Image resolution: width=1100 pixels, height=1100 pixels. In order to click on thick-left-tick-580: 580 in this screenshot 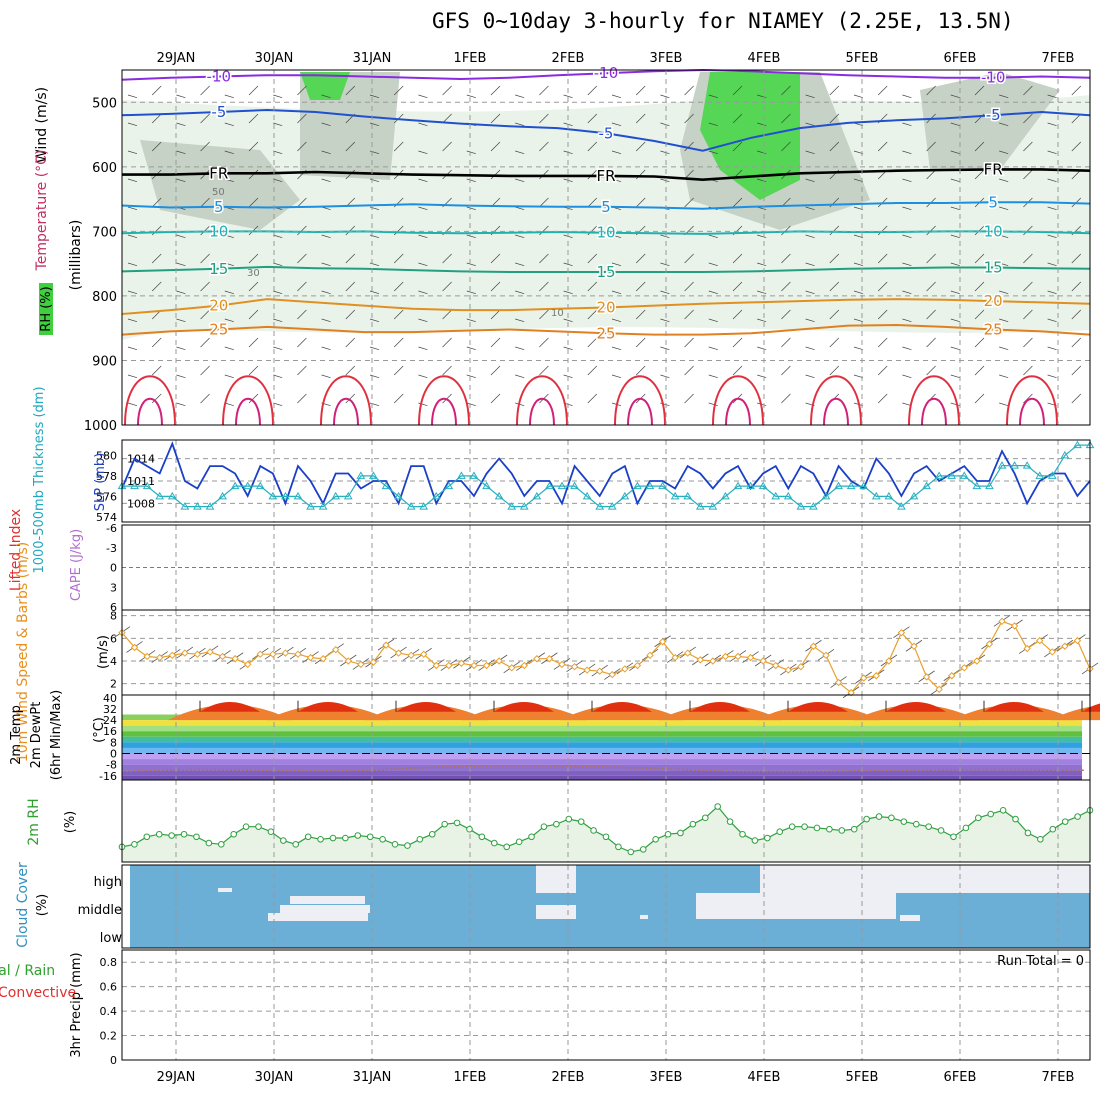, I will do `click(106, 455)`.